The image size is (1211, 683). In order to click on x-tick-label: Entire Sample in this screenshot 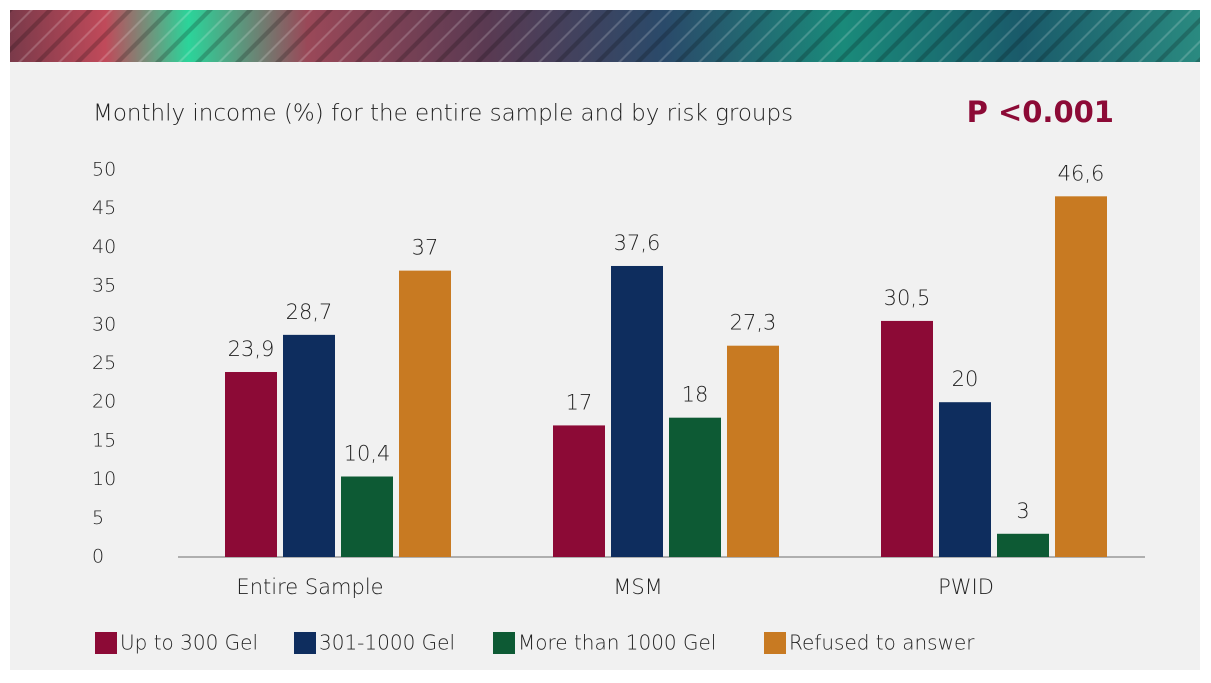, I will do `click(309, 587)`.